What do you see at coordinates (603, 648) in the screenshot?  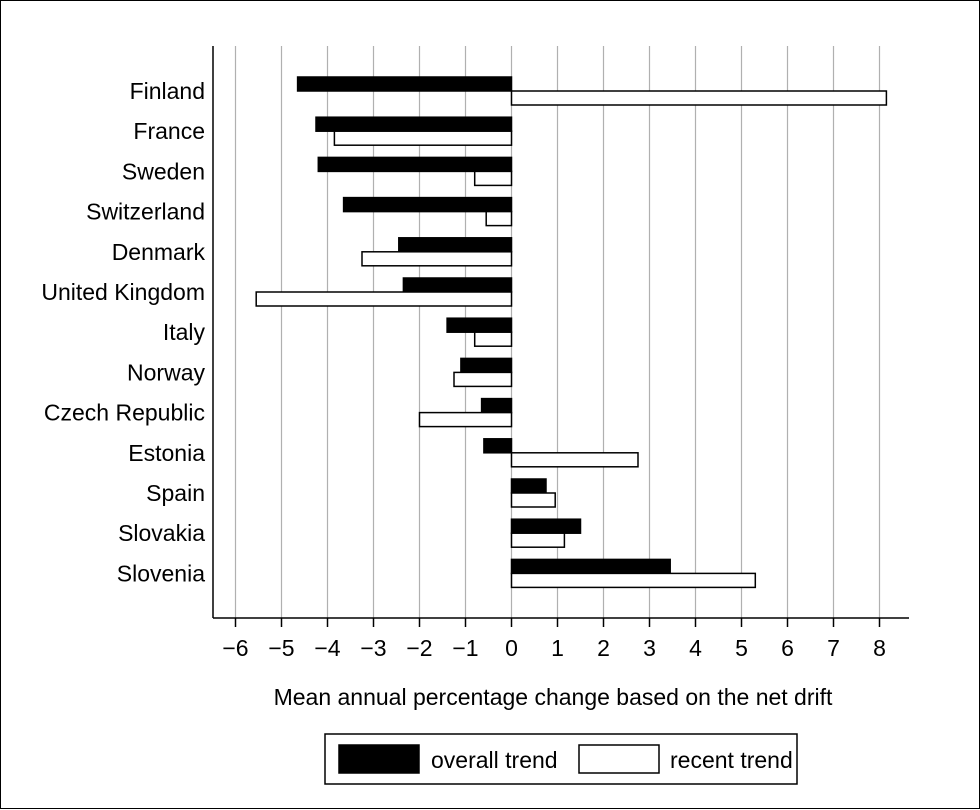 I see `x-tick-label: 2` at bounding box center [603, 648].